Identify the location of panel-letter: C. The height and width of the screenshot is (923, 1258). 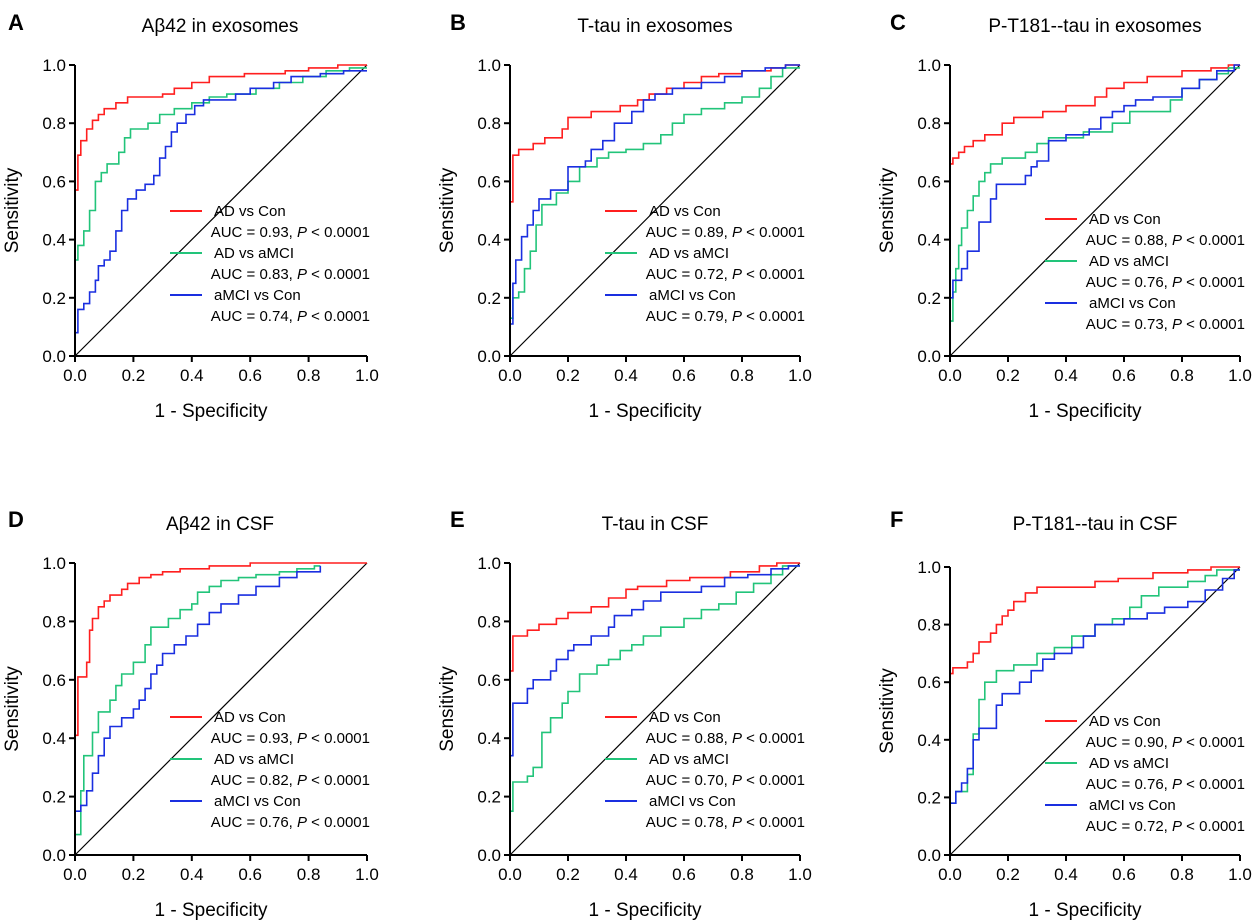
(898, 22).